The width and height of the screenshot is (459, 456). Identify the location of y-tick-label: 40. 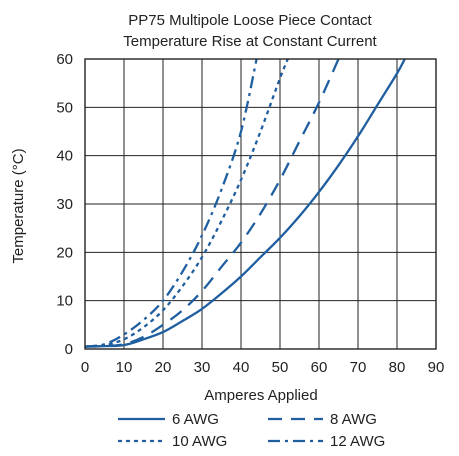
(64, 156).